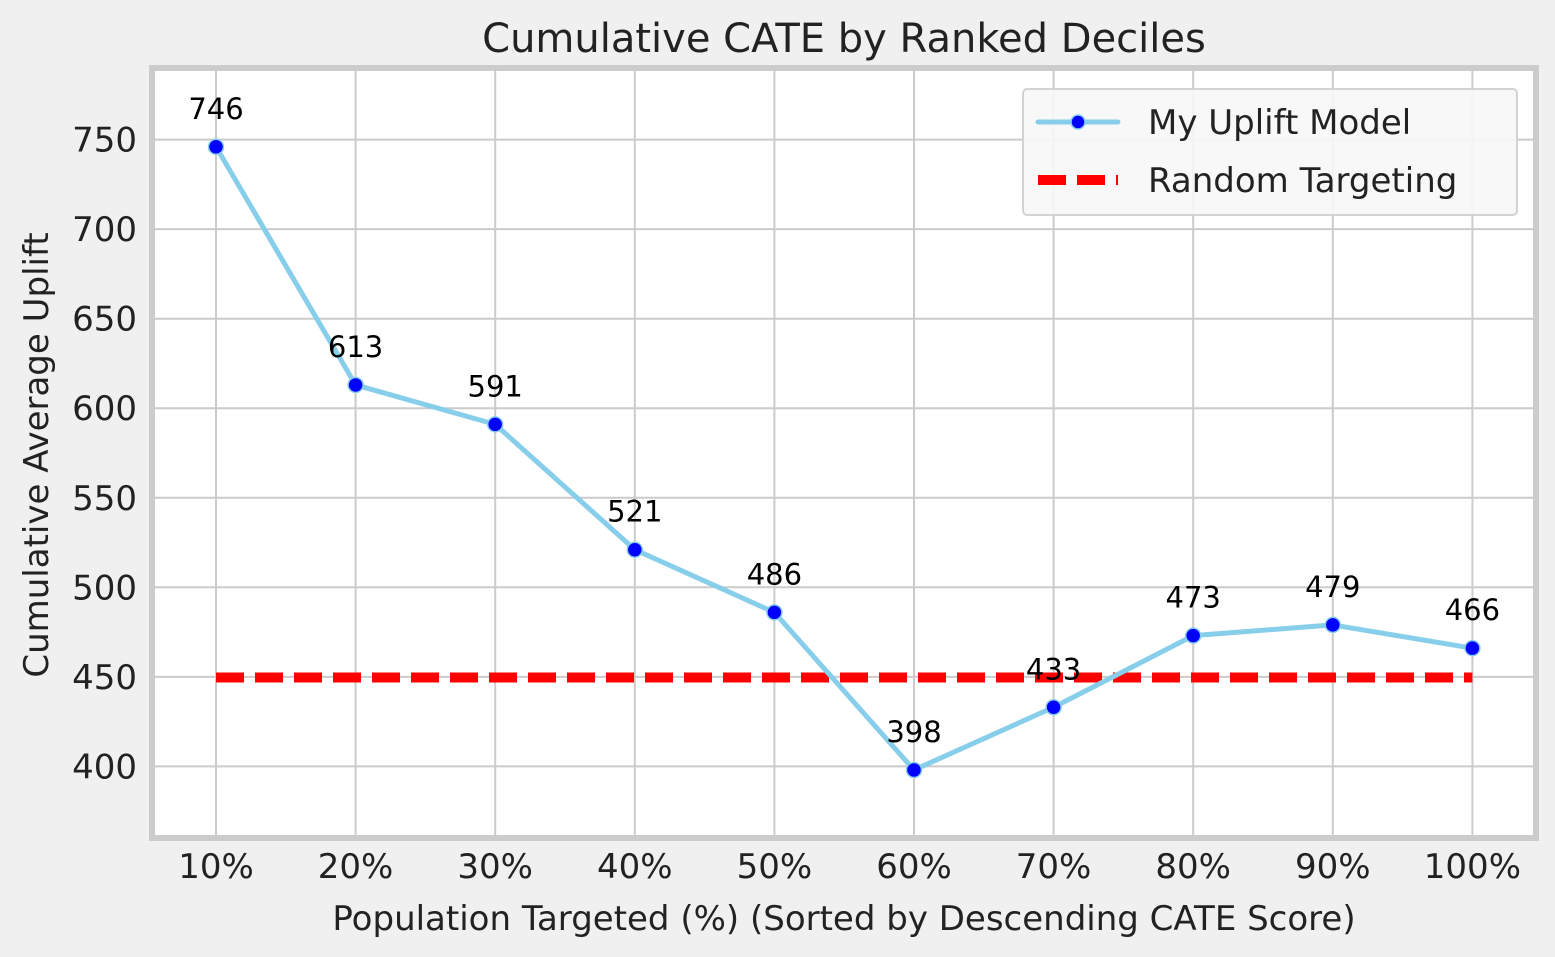  I want to click on legend-label-uplift-model: My Uplift Model, so click(1279, 123).